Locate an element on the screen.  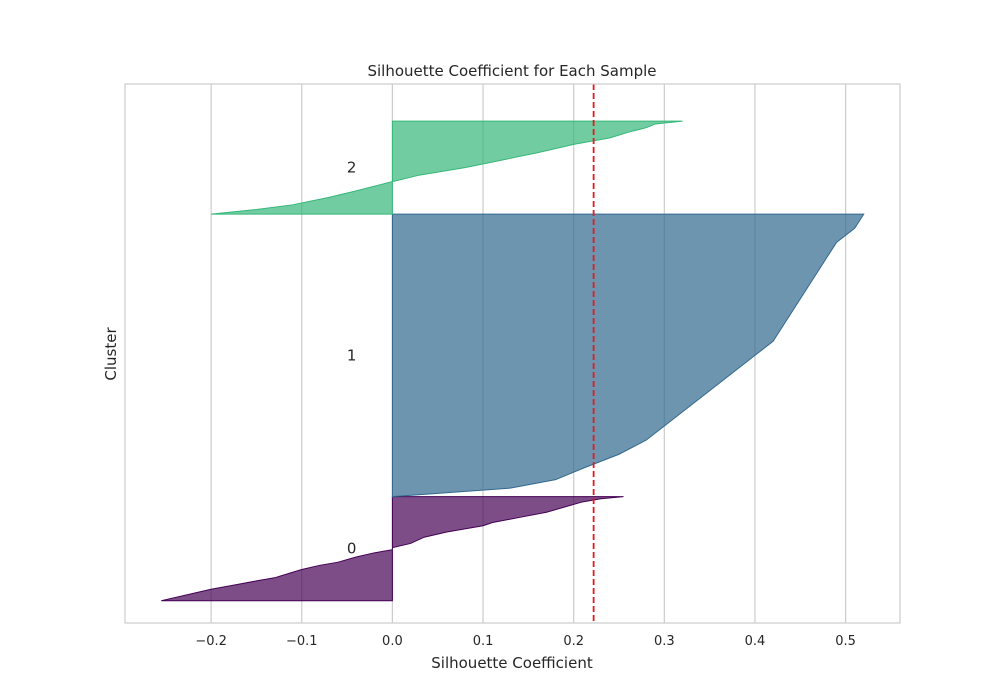
x-tick-label: 0.1 is located at coordinates (483, 641).